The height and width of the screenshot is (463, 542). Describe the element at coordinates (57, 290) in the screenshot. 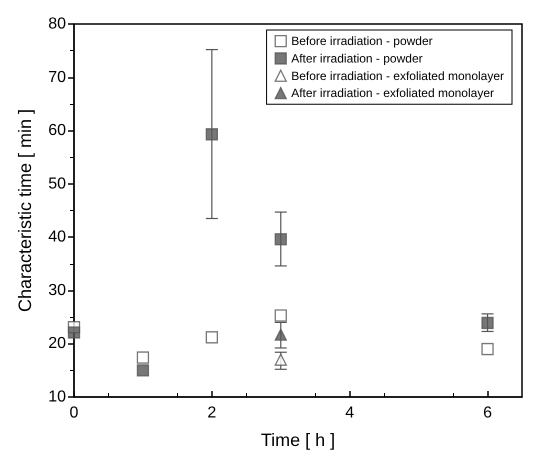

I see `y-tick-label: 30` at that location.